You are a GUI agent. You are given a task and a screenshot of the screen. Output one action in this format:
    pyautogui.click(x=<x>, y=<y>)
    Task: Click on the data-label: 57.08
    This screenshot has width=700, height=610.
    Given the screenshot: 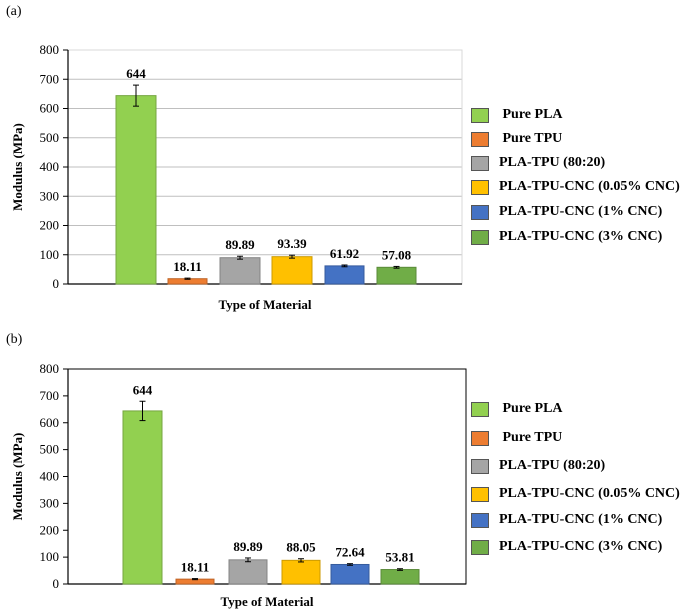 What is the action you would take?
    pyautogui.click(x=397, y=254)
    